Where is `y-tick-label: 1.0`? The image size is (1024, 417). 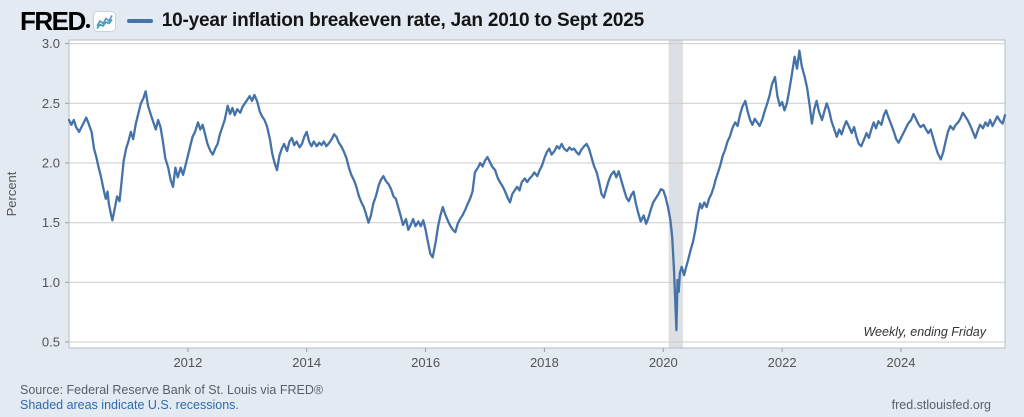 y-tick-label: 1.0 is located at coordinates (51, 282).